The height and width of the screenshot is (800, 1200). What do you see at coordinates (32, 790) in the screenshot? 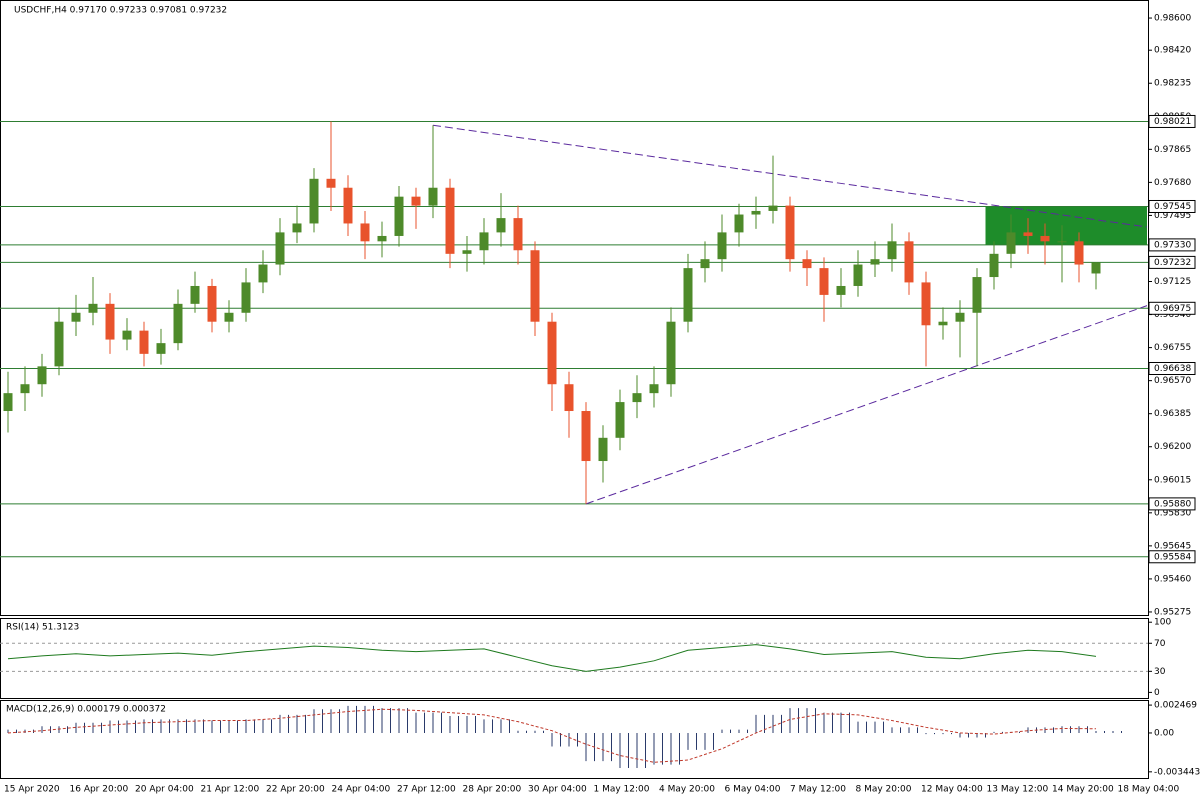
I see `x-tick-label: 15 Apr 2020` at bounding box center [32, 790].